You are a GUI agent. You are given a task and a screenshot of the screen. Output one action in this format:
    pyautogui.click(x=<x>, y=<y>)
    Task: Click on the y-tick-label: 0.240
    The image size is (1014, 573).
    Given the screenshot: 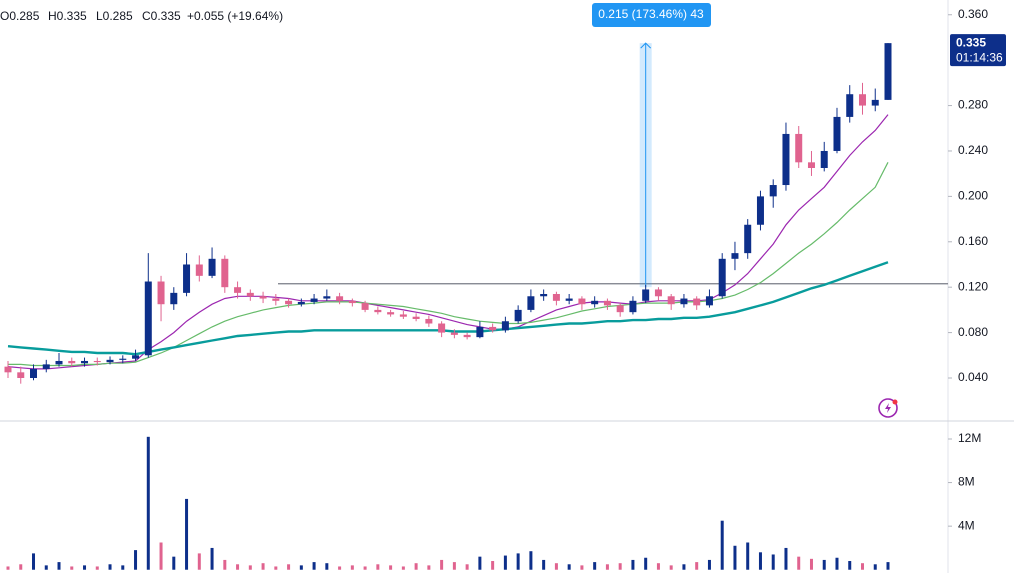 What is the action you would take?
    pyautogui.click(x=973, y=150)
    